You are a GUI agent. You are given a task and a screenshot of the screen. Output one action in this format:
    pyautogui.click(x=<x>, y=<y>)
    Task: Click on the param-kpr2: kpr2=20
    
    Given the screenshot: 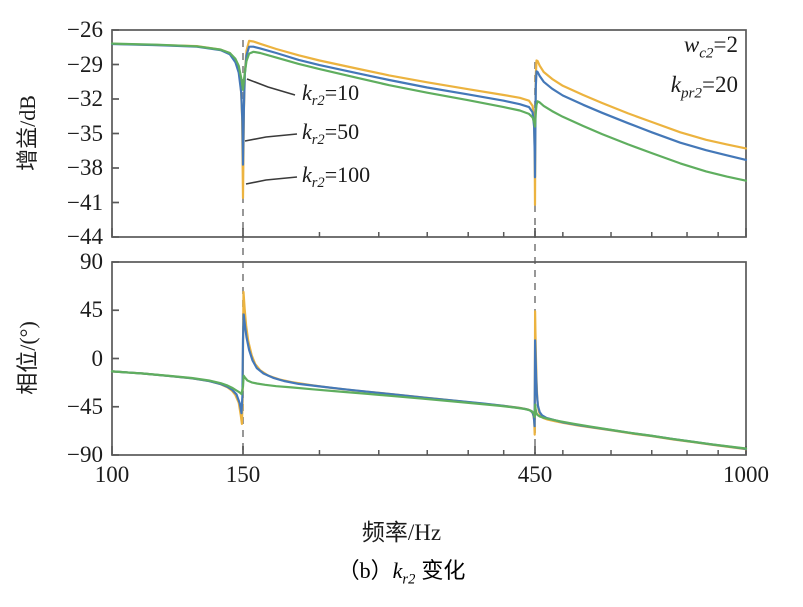 What is the action you would take?
    pyautogui.click(x=704, y=86)
    